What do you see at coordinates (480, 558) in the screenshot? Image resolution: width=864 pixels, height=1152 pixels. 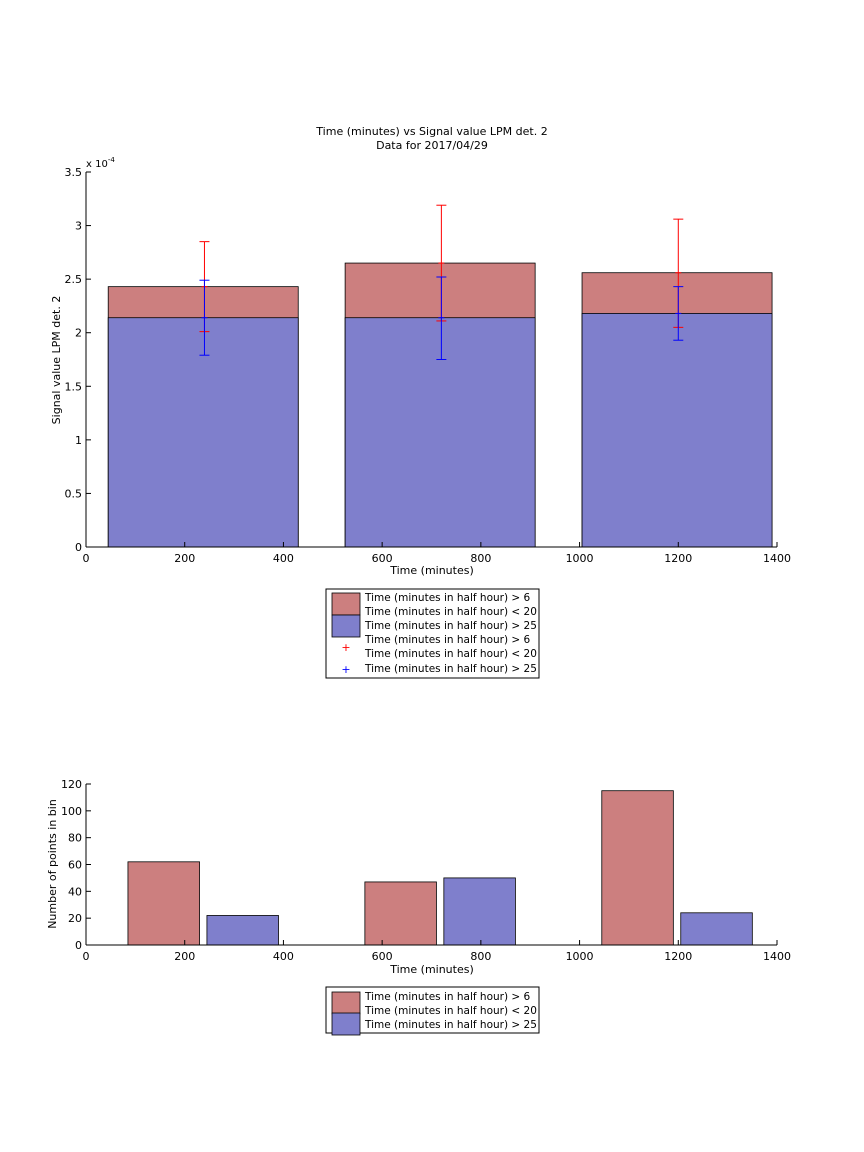 I see `chart1-x-tick-label: 800` at bounding box center [480, 558].